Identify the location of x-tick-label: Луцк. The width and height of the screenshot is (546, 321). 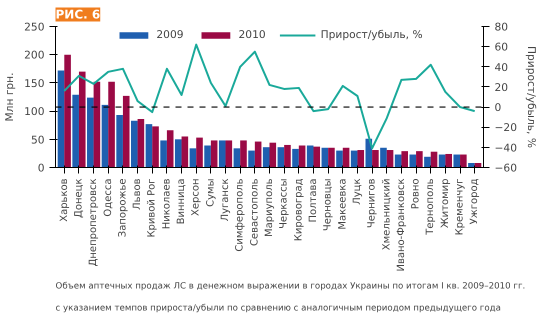
(357, 191).